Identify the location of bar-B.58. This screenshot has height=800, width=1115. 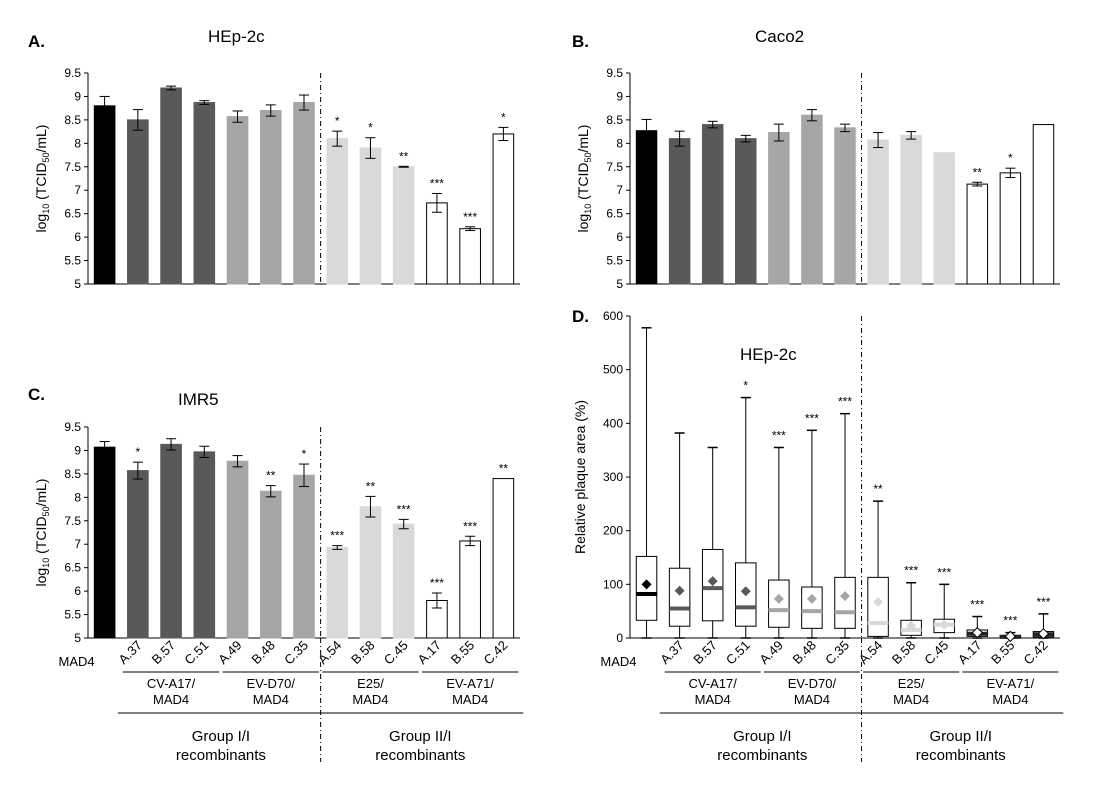
(911, 209).